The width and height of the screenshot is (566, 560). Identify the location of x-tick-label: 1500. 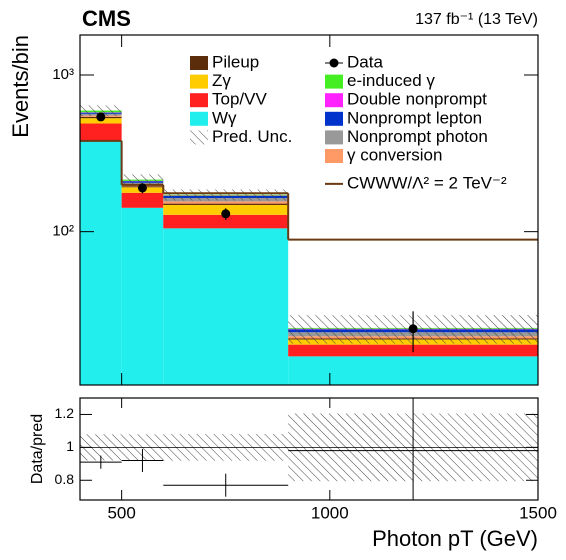
(538, 512).